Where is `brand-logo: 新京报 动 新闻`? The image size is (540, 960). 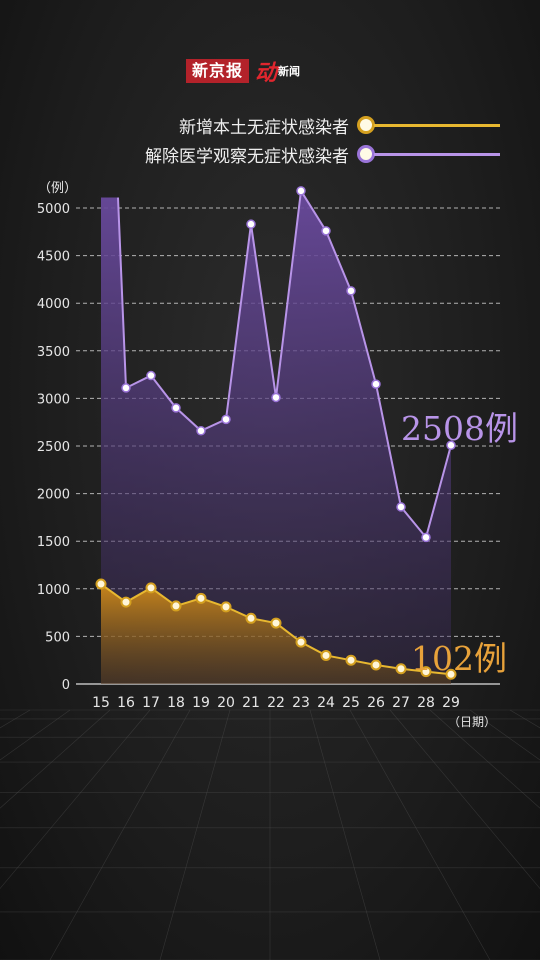 brand-logo: 新京报 动 新闻 is located at coordinates (243, 71).